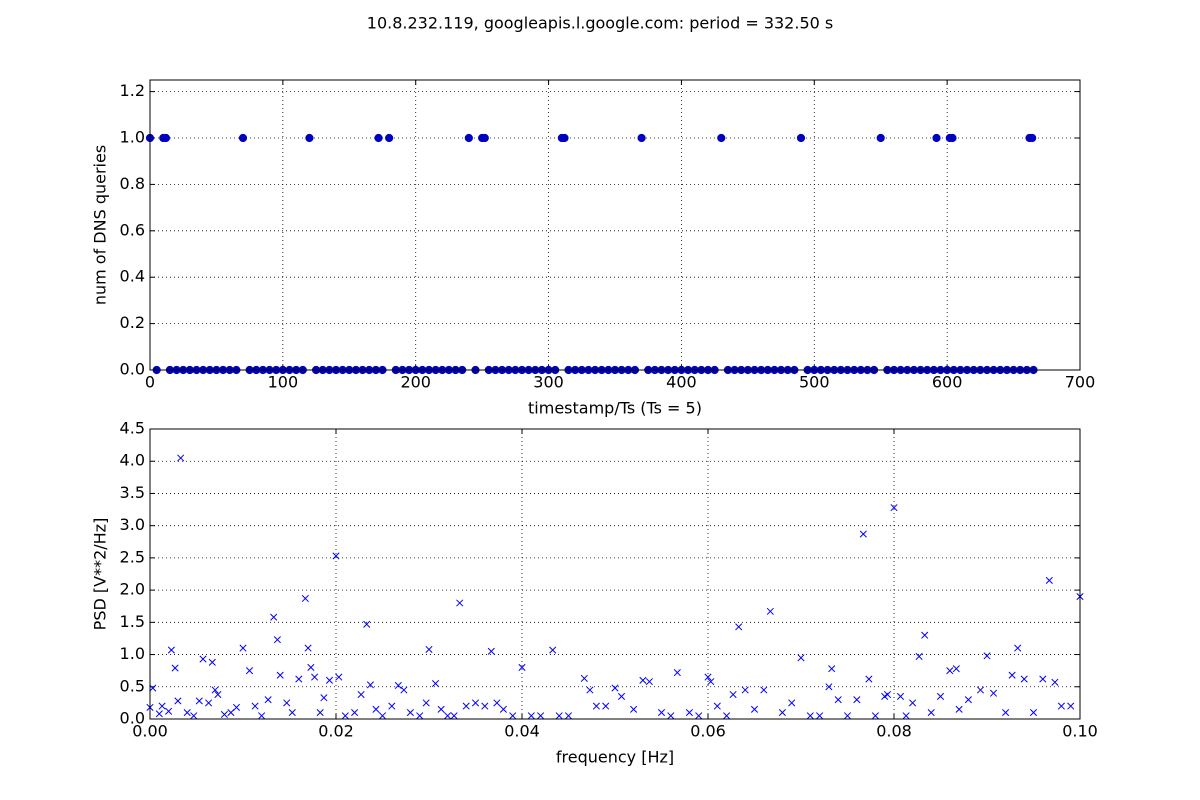 The height and width of the screenshot is (800, 1200). Describe the element at coordinates (283, 382) in the screenshot. I see `x-tick-label: 100` at that location.